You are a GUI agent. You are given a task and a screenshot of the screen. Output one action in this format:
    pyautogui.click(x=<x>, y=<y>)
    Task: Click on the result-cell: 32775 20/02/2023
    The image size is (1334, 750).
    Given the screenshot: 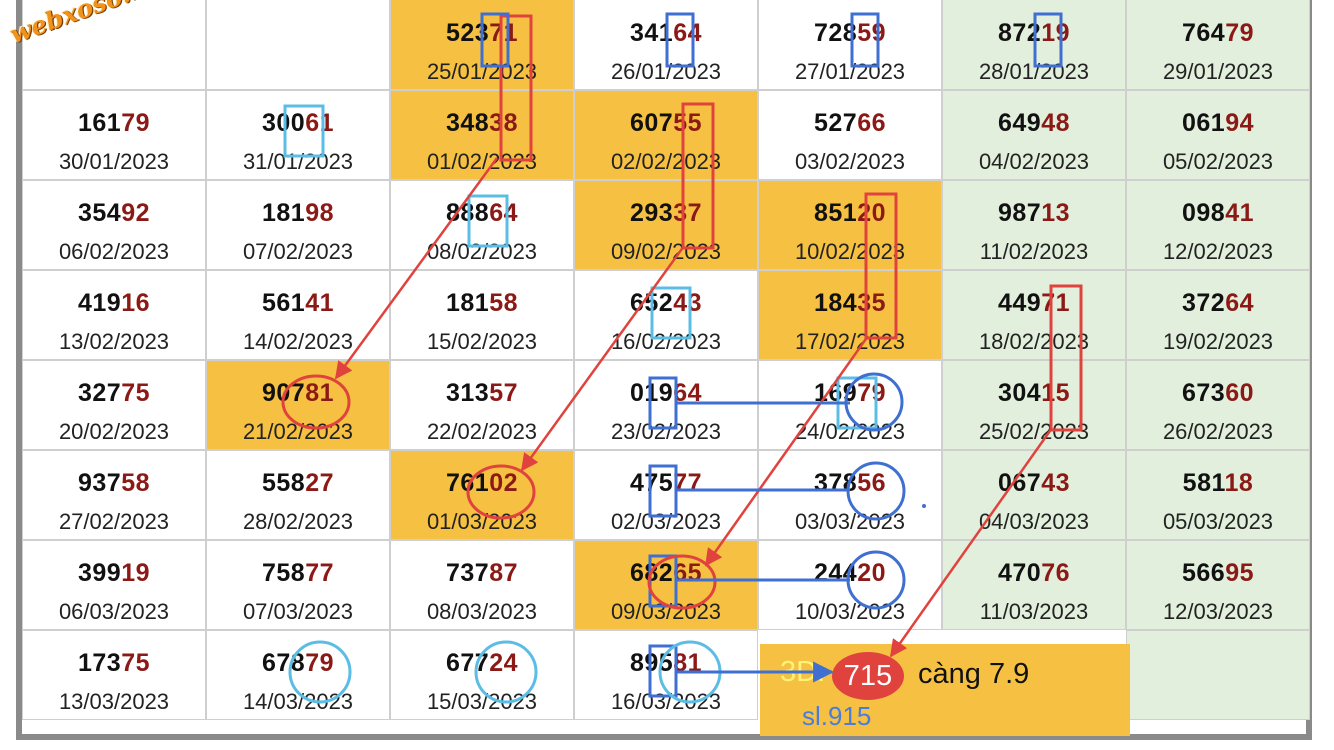 What is the action you would take?
    pyautogui.click(x=114, y=405)
    